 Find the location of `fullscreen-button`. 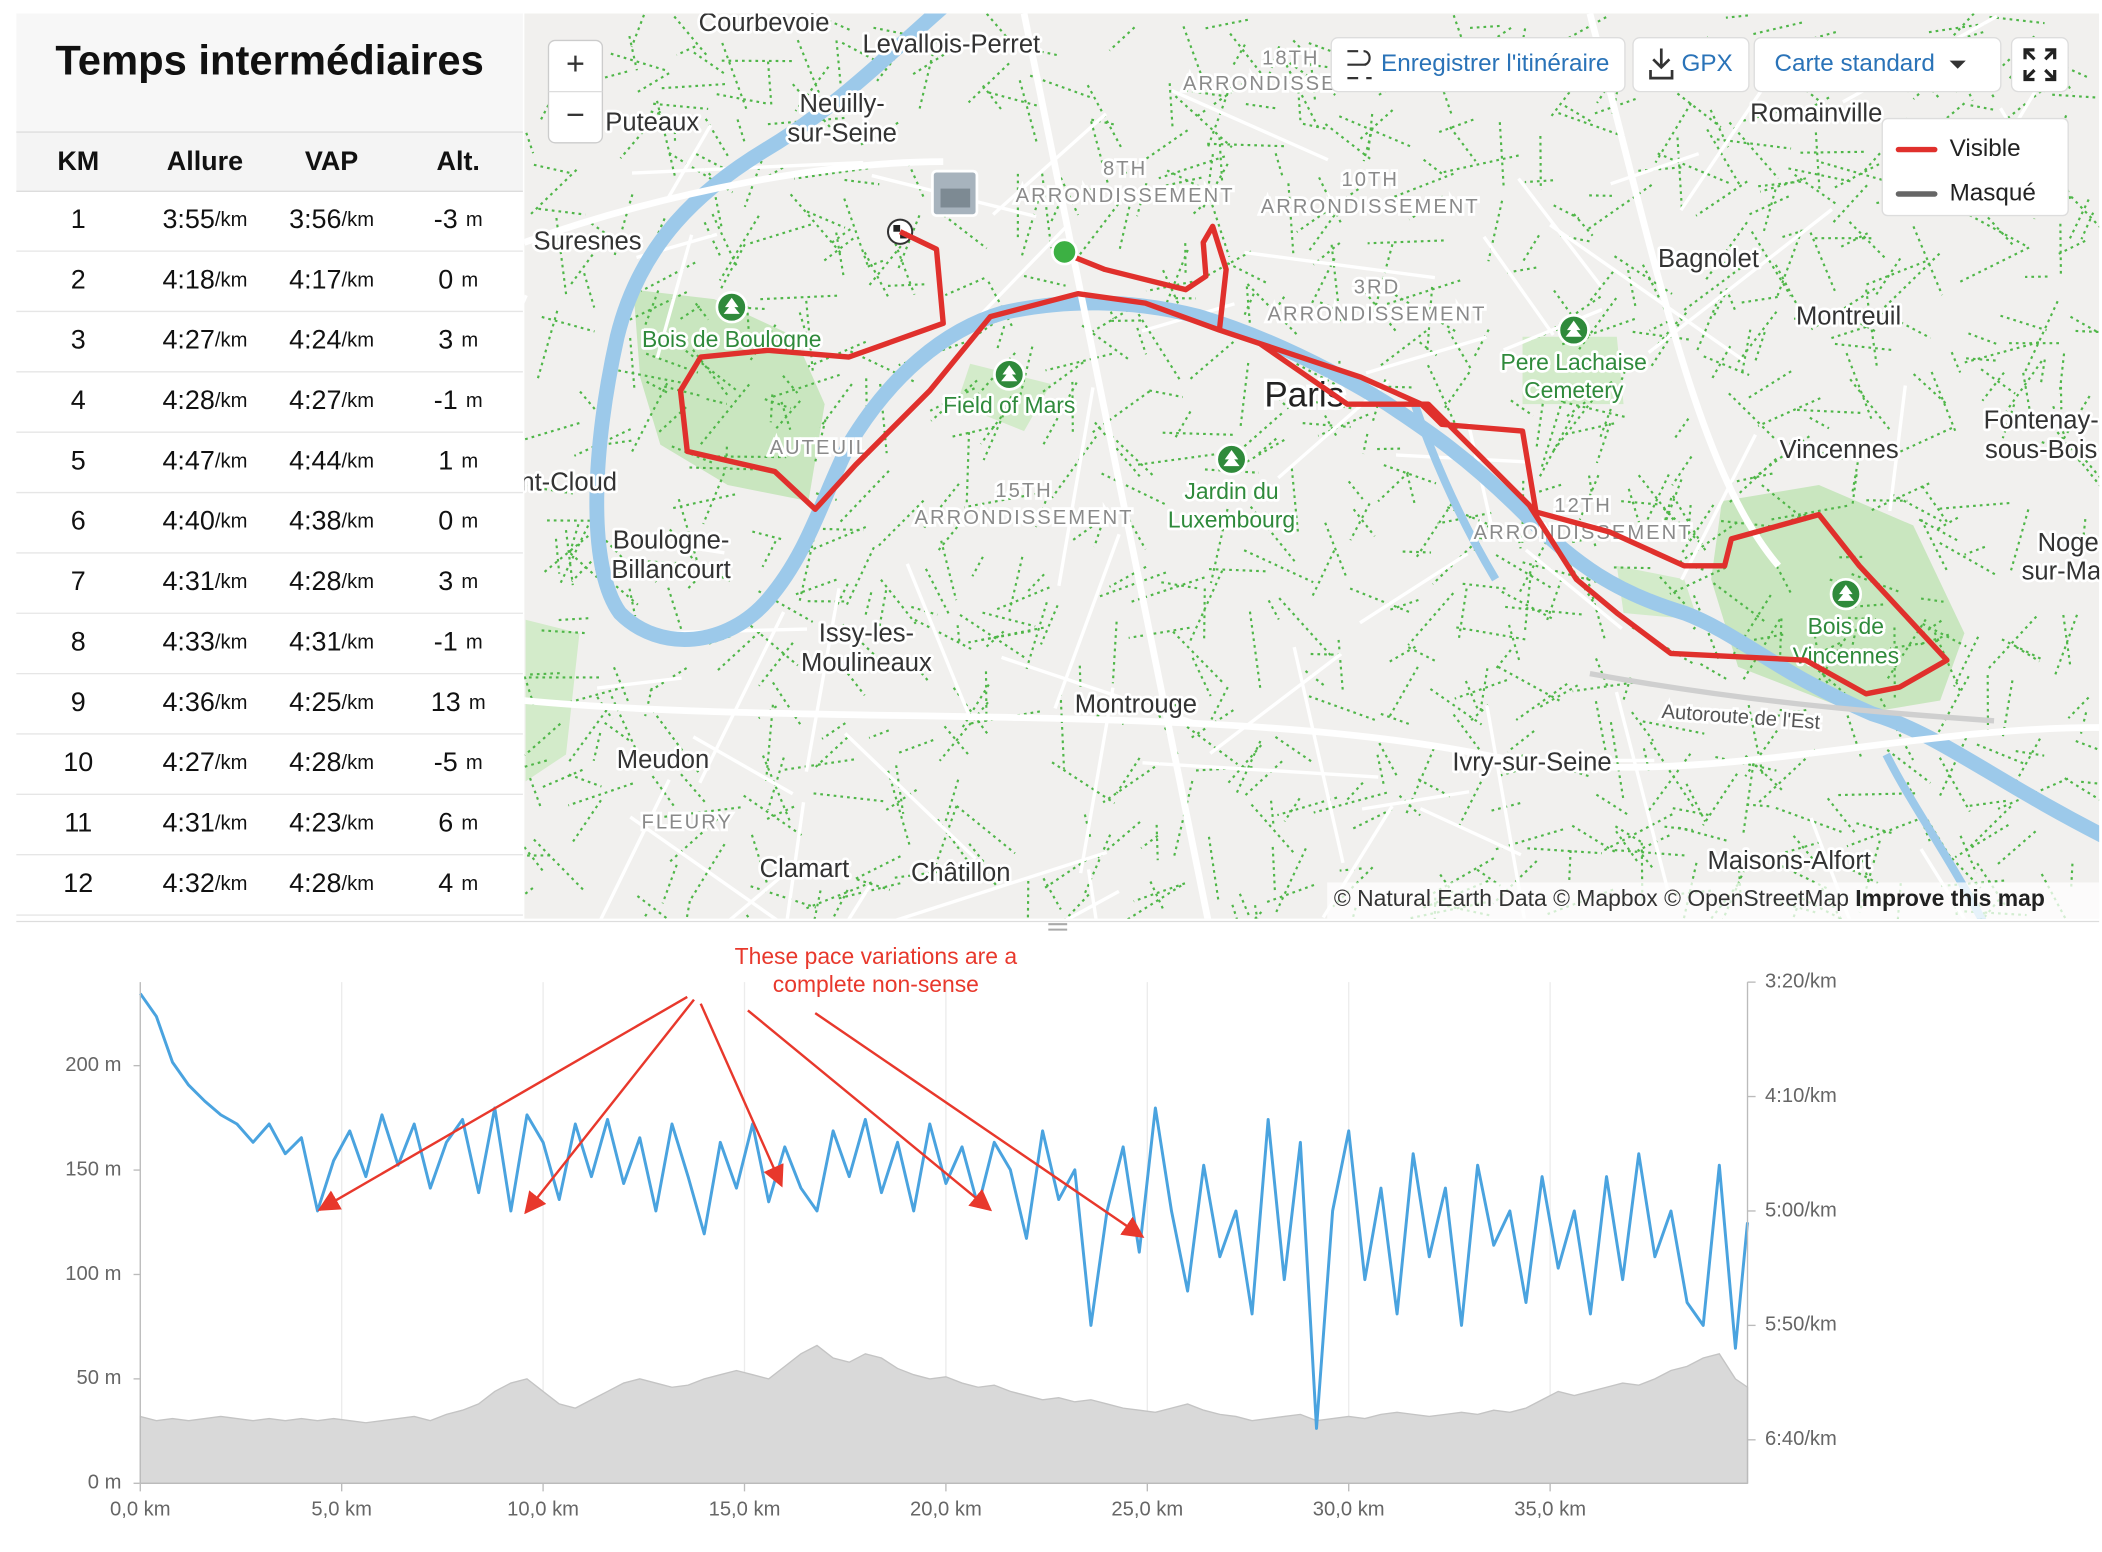

fullscreen-button is located at coordinates (2039, 65).